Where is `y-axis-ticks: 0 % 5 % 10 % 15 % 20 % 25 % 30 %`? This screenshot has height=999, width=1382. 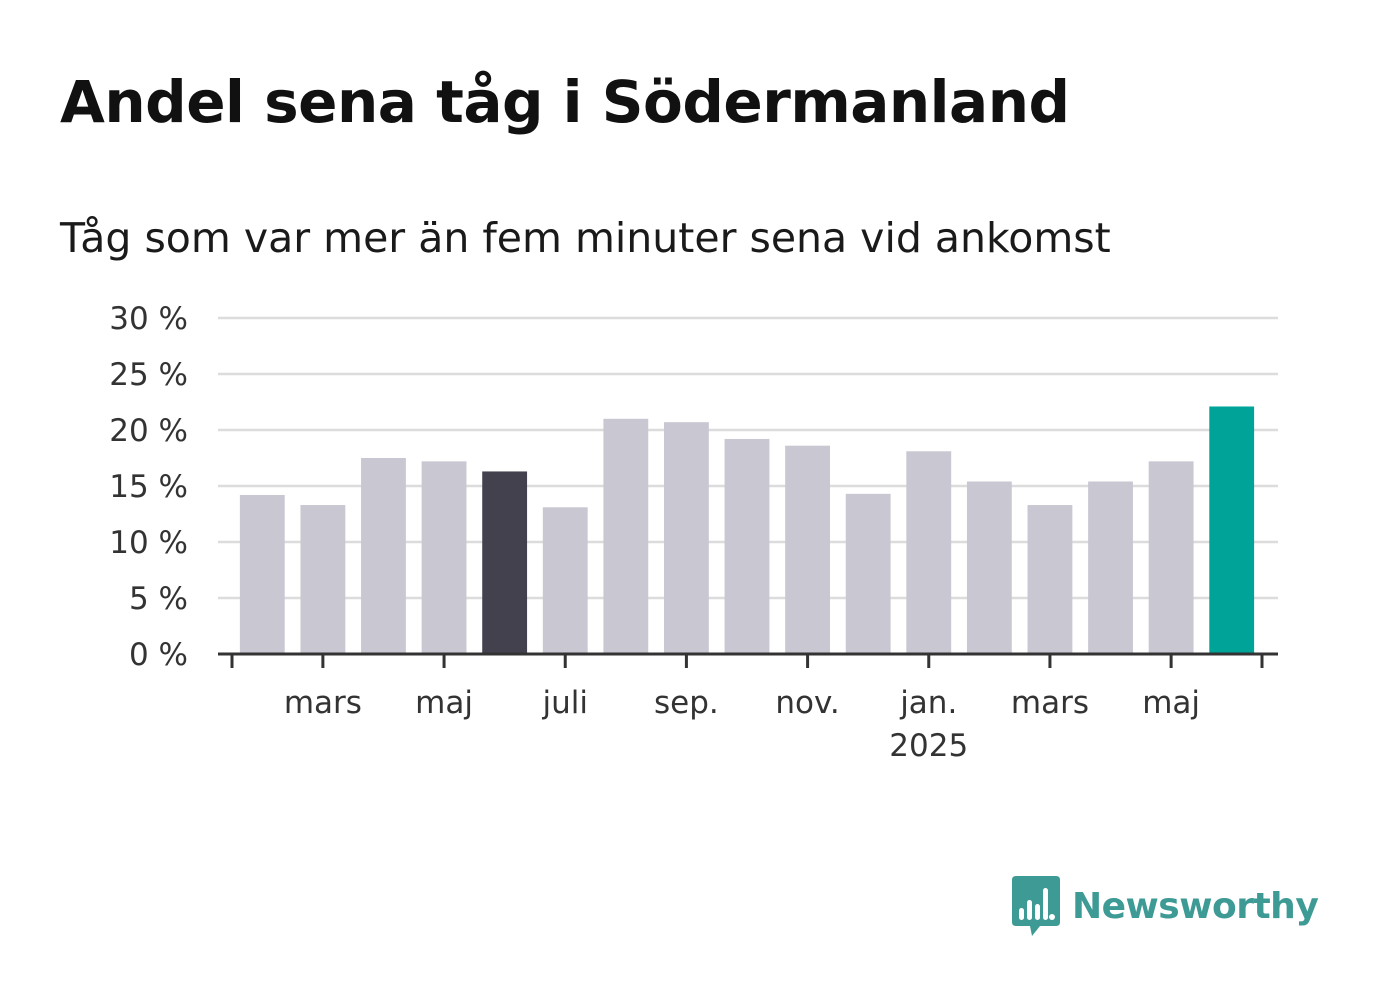
y-axis-ticks: 0 % 5 % 10 % 15 % 20 % 25 % 30 % is located at coordinates (148, 487).